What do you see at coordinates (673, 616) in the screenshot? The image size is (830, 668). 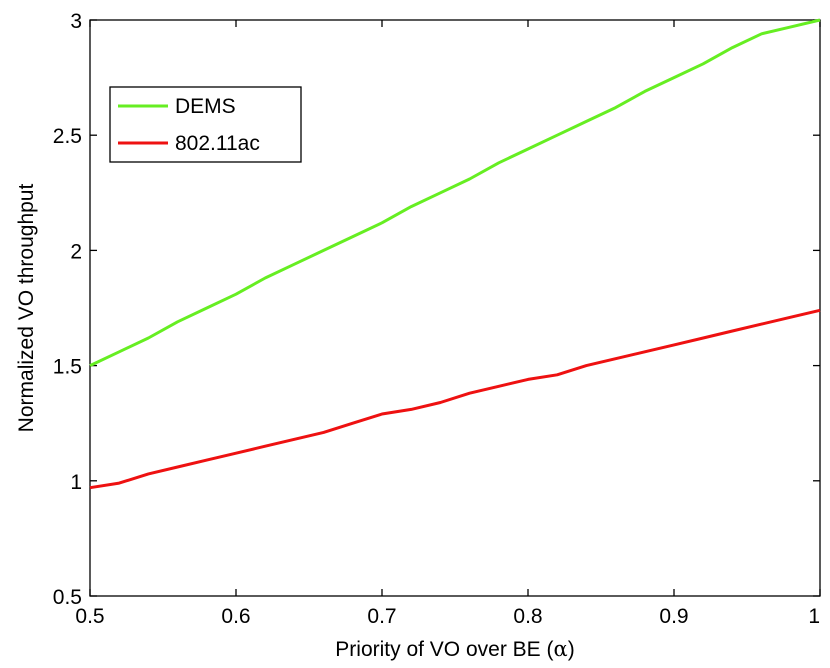 I see `x-tick-label: 0.9` at bounding box center [673, 616].